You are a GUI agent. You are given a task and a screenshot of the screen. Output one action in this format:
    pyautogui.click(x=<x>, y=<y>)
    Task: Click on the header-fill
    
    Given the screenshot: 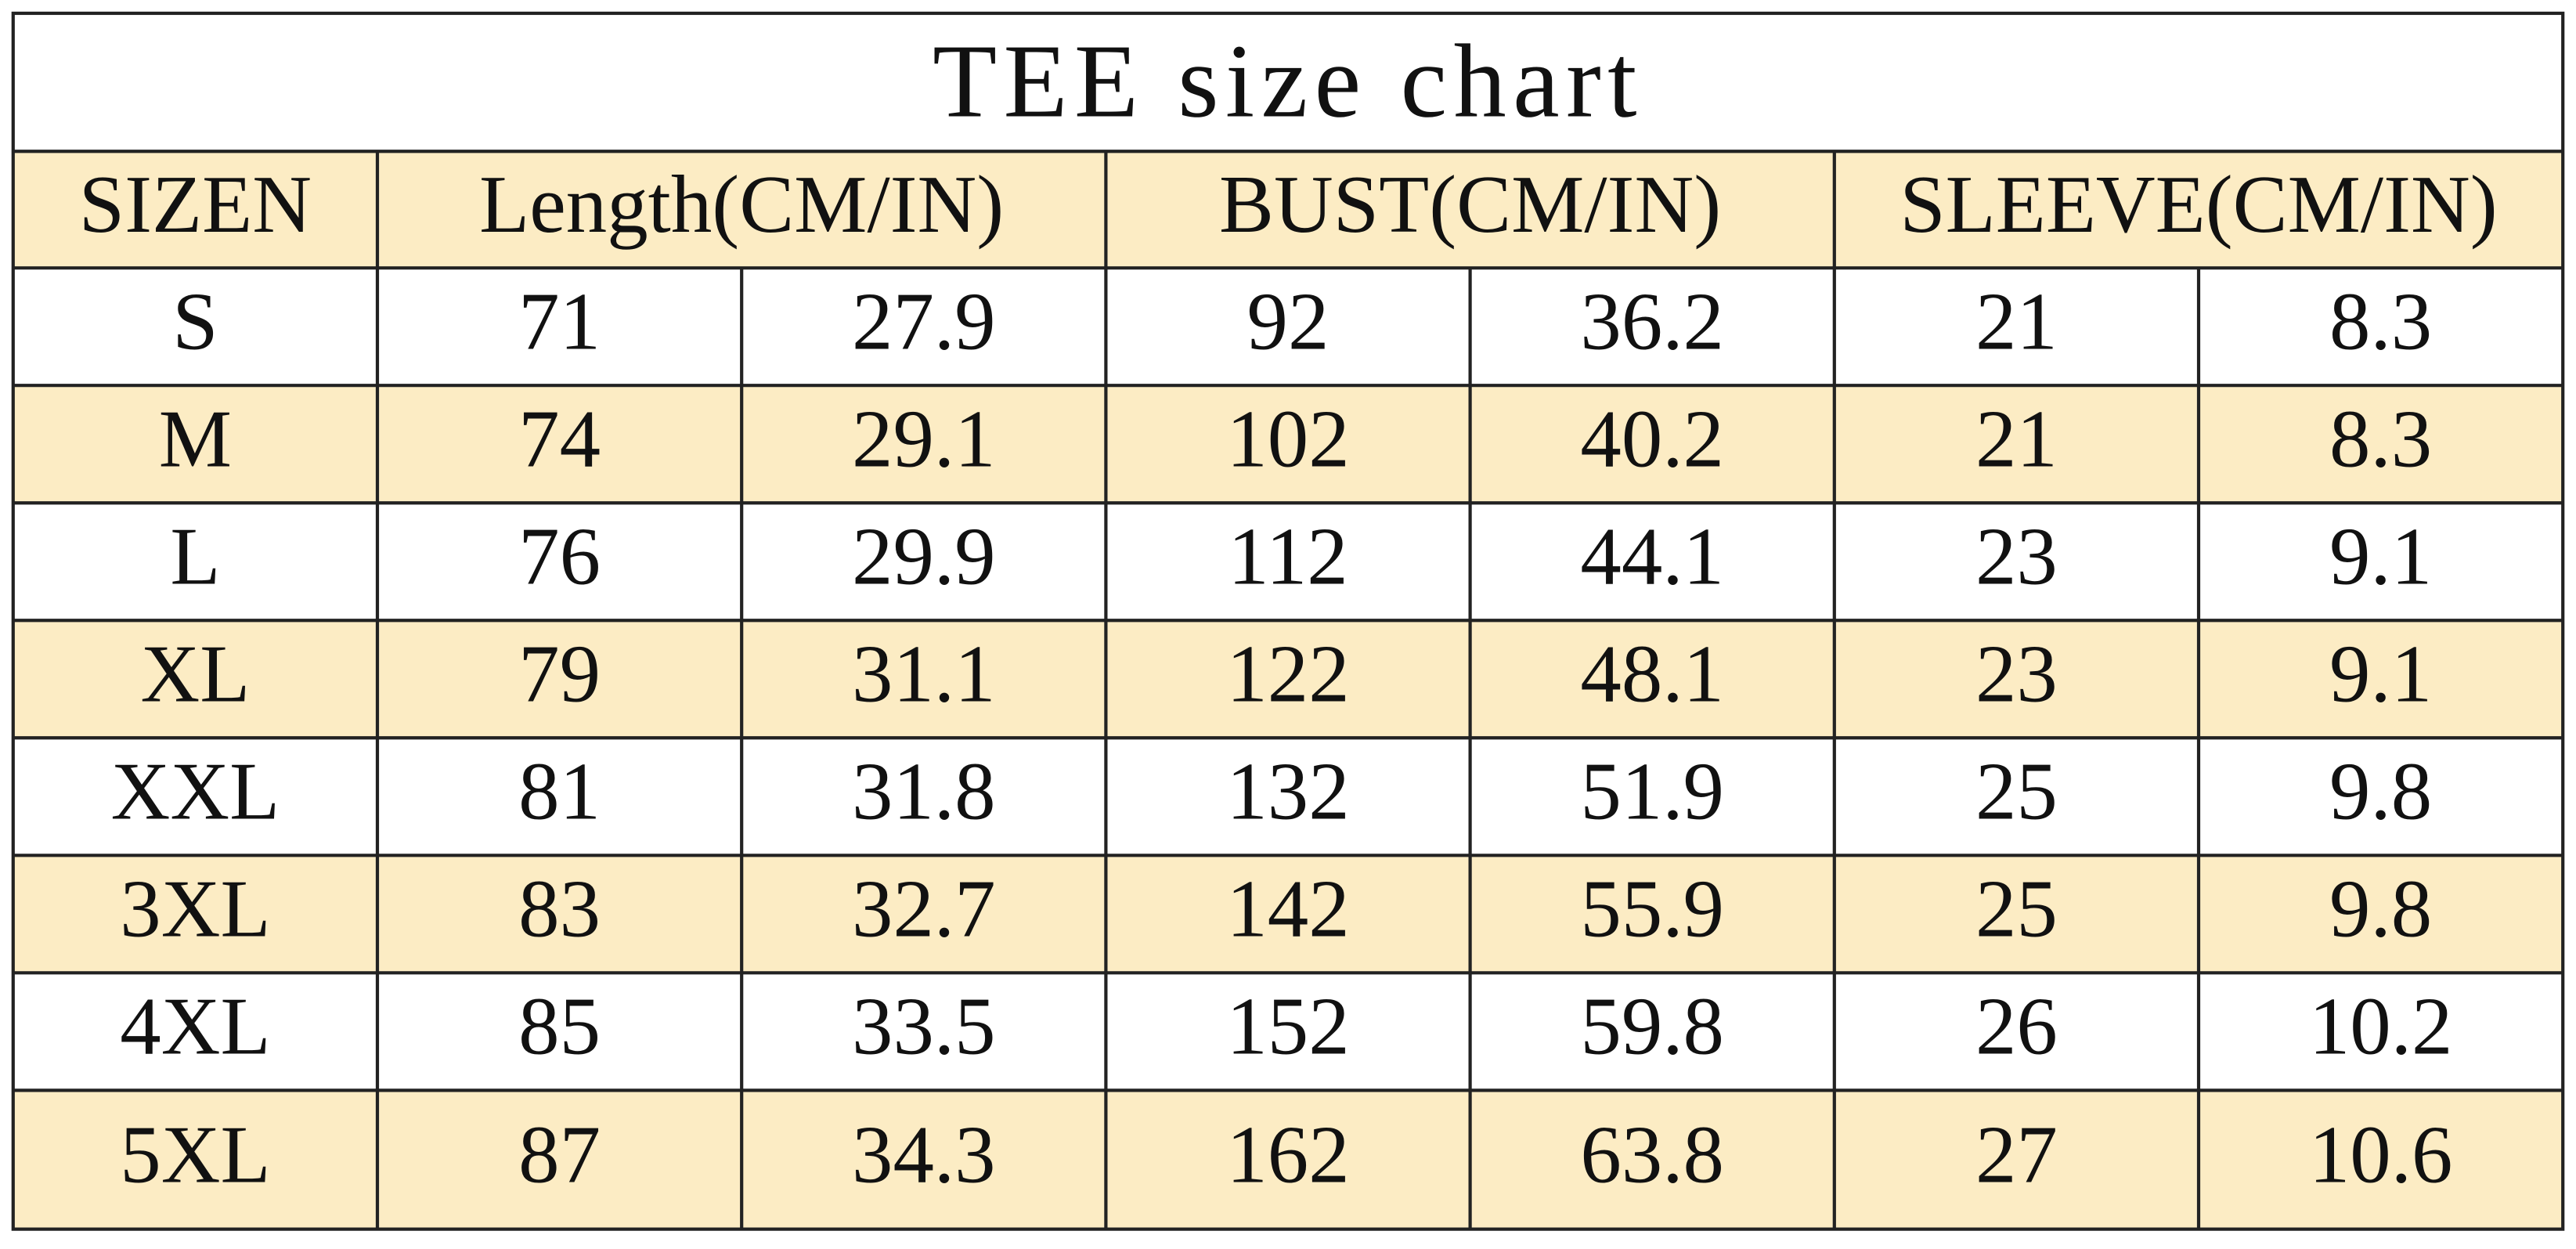 What is the action you would take?
    pyautogui.click(x=1288, y=210)
    